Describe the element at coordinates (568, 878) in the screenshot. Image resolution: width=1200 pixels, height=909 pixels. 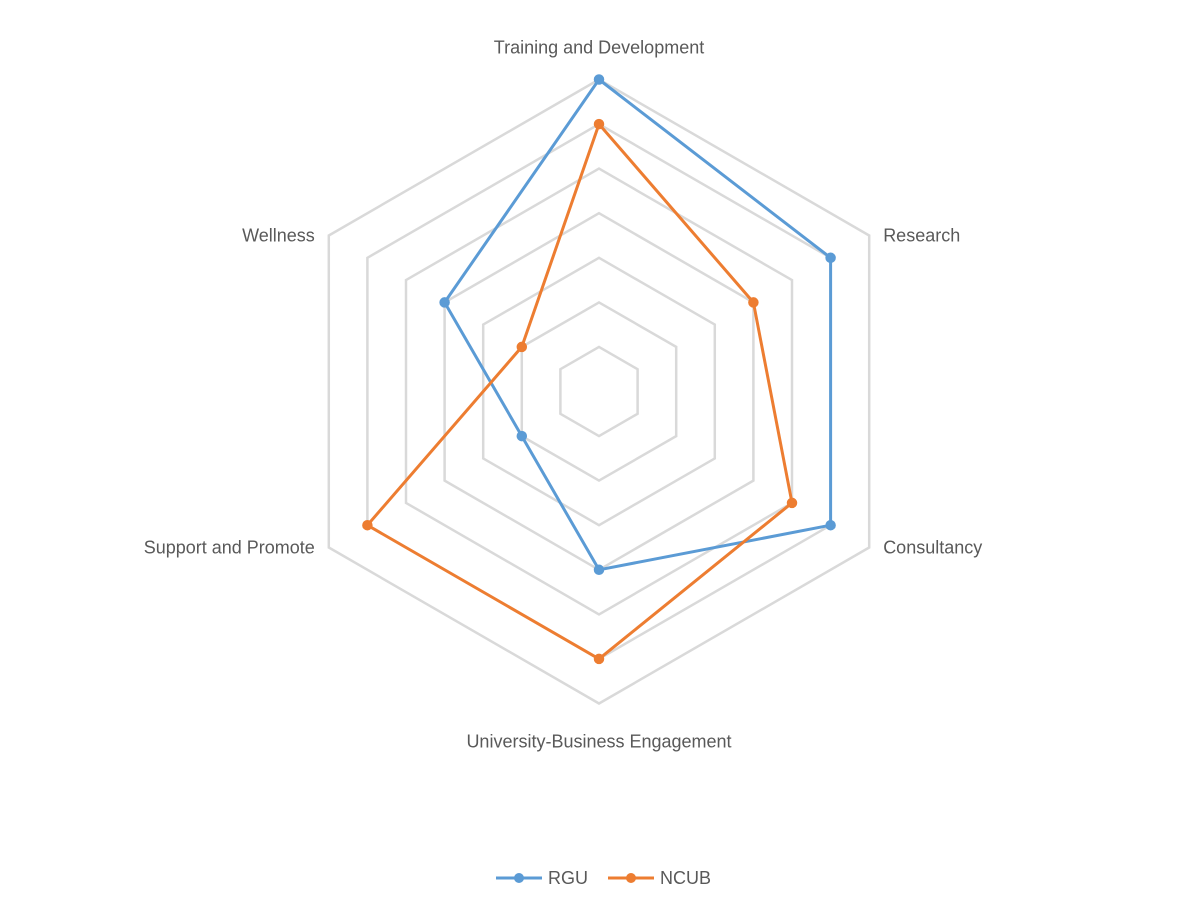
I see `legend-label: RGU` at that location.